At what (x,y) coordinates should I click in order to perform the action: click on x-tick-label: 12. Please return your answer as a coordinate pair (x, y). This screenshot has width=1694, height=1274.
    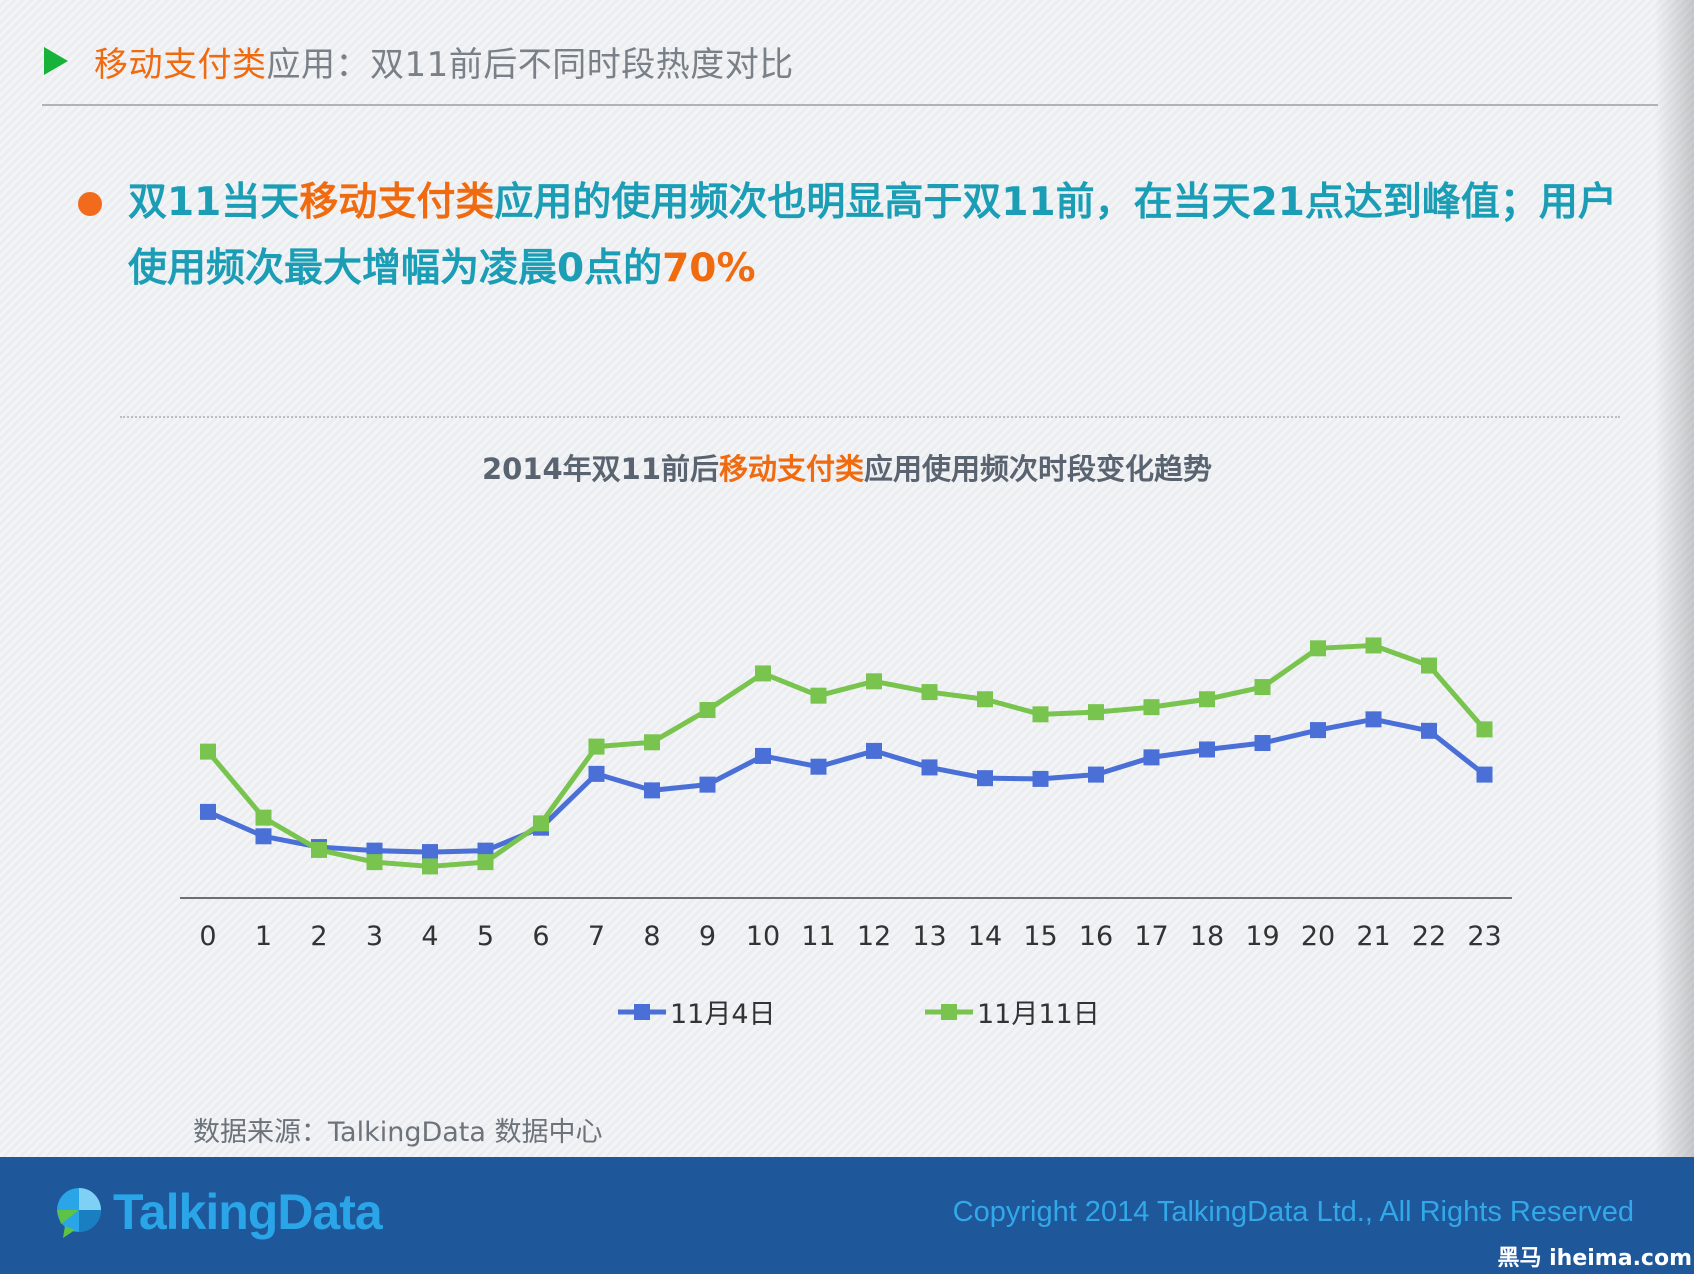
    Looking at the image, I should click on (874, 936).